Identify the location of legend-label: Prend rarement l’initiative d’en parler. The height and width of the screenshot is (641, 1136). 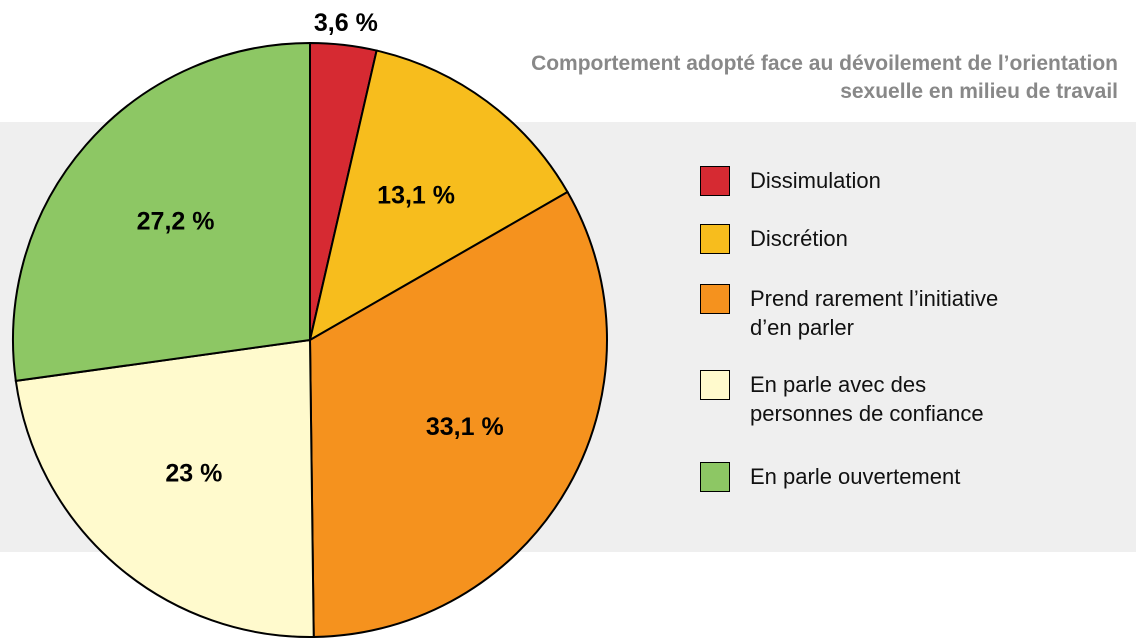
(874, 313).